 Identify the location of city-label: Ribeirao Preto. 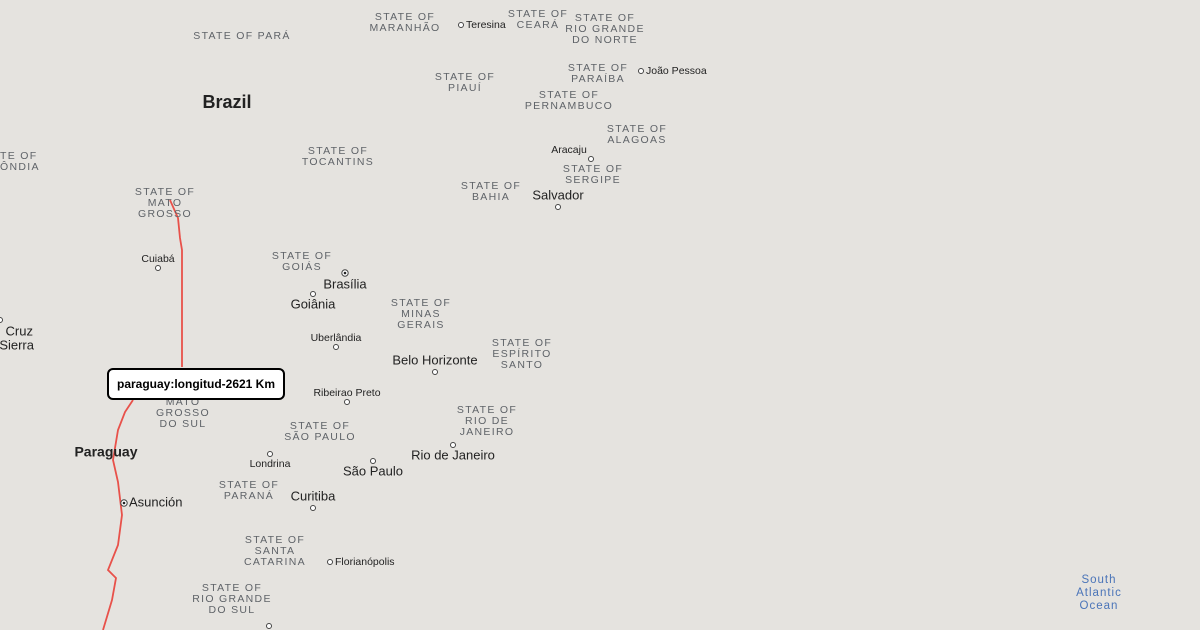
(346, 393).